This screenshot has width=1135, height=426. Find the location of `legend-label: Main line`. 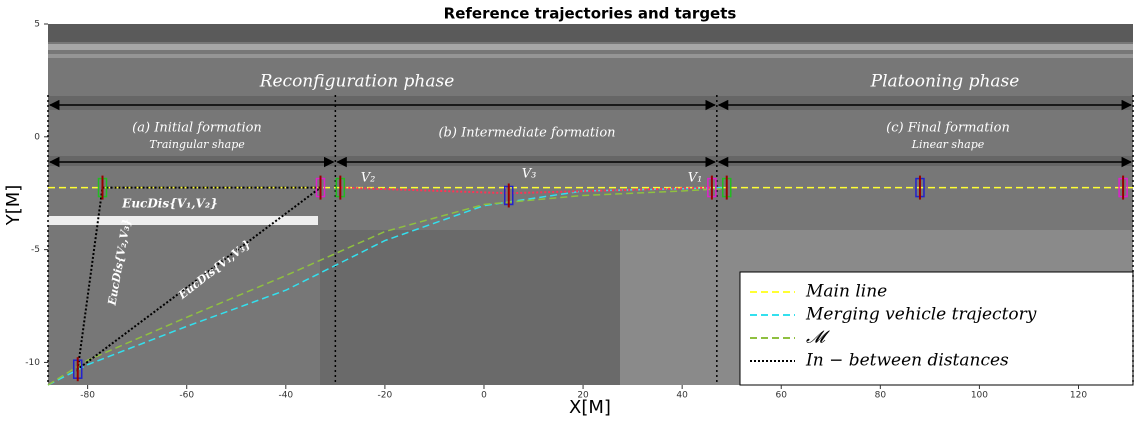

legend-label: Main line is located at coordinates (846, 292).